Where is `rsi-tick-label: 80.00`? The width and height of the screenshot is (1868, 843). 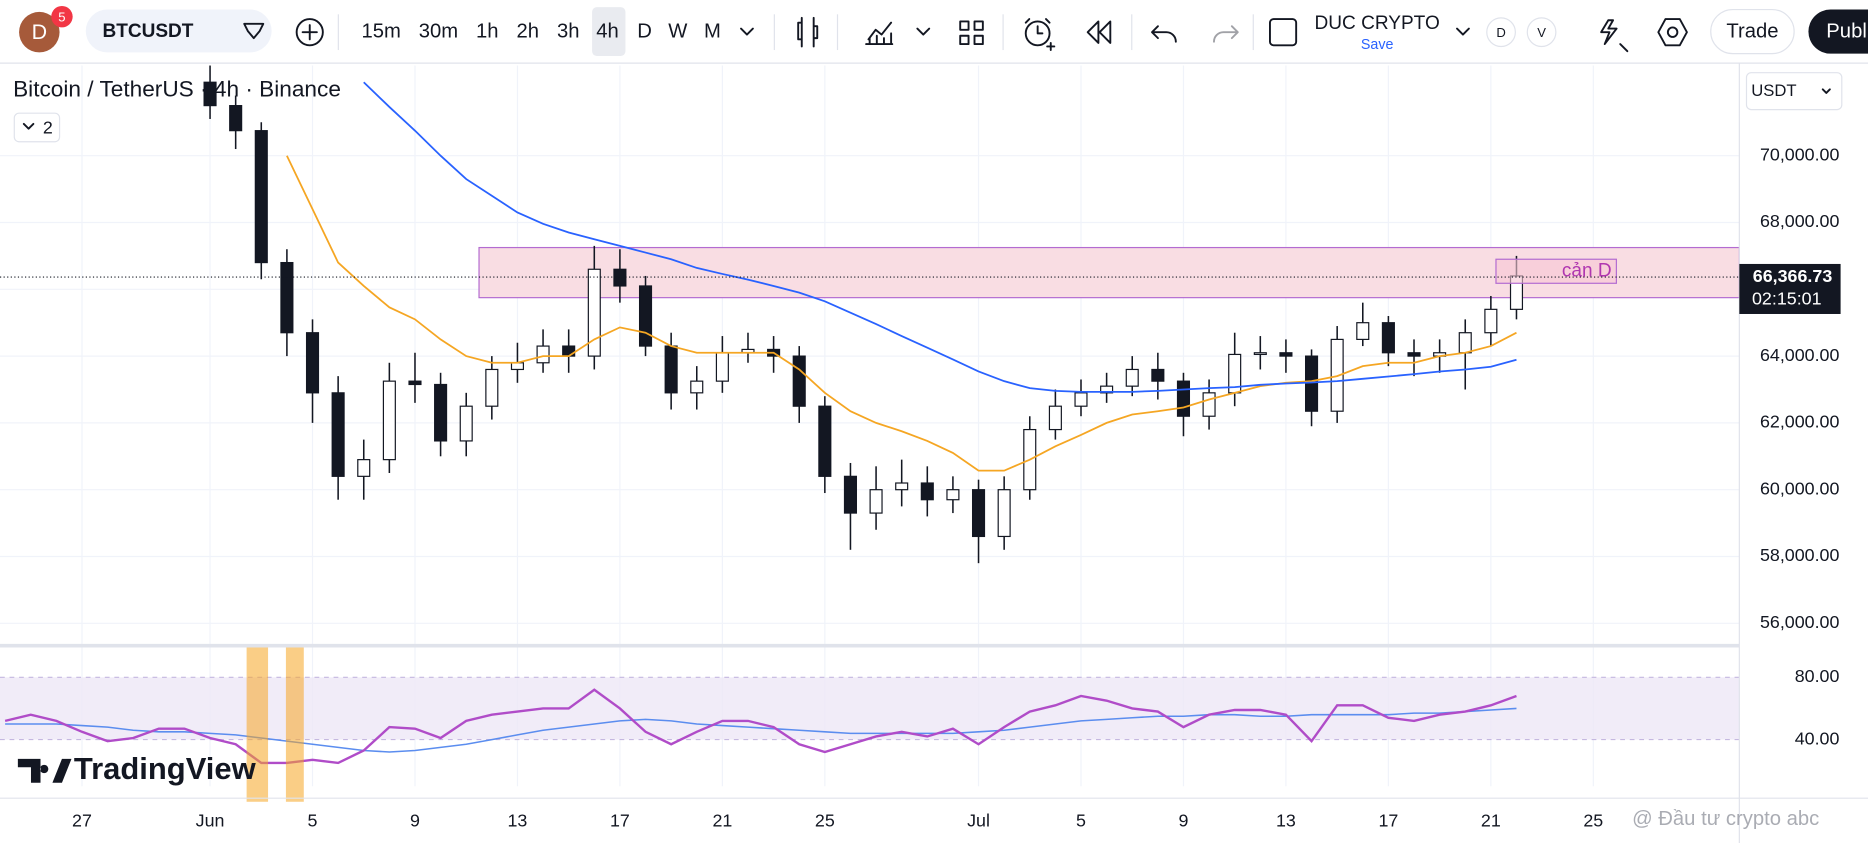 rsi-tick-label: 80.00 is located at coordinates (1817, 676).